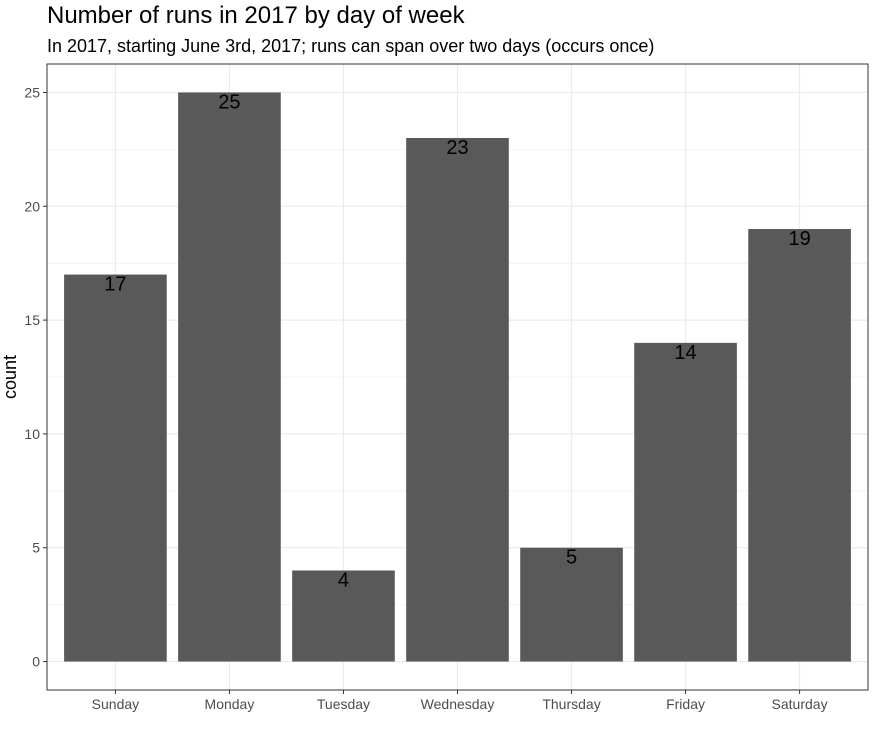 This screenshot has width=873, height=729. What do you see at coordinates (457, 399) in the screenshot?
I see `bar-wednesday` at bounding box center [457, 399].